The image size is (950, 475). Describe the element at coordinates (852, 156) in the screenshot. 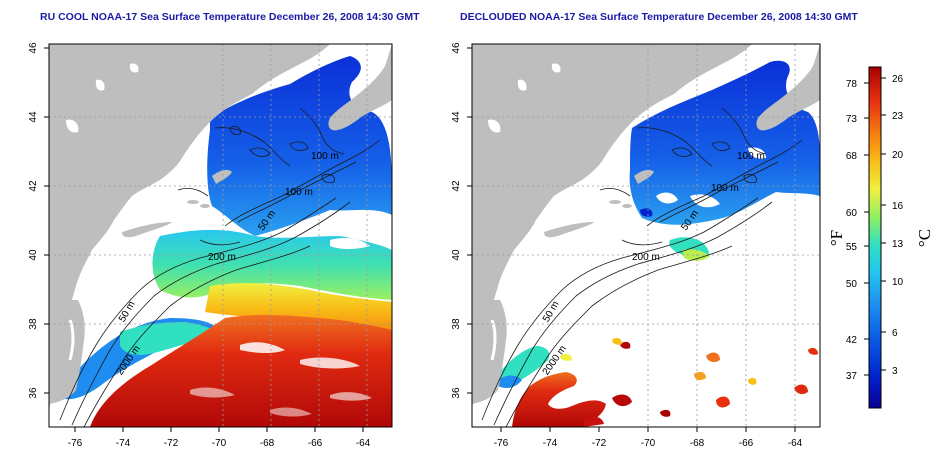

I see `fahrenheit-tick-label: 68` at that location.